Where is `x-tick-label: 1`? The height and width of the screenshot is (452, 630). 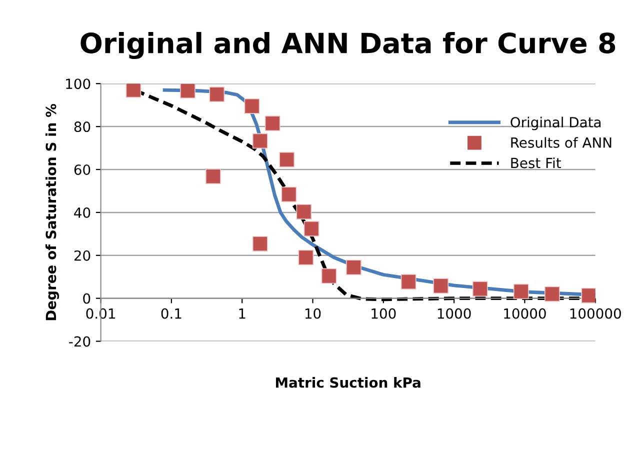
x-tick-label: 1 is located at coordinates (242, 313).